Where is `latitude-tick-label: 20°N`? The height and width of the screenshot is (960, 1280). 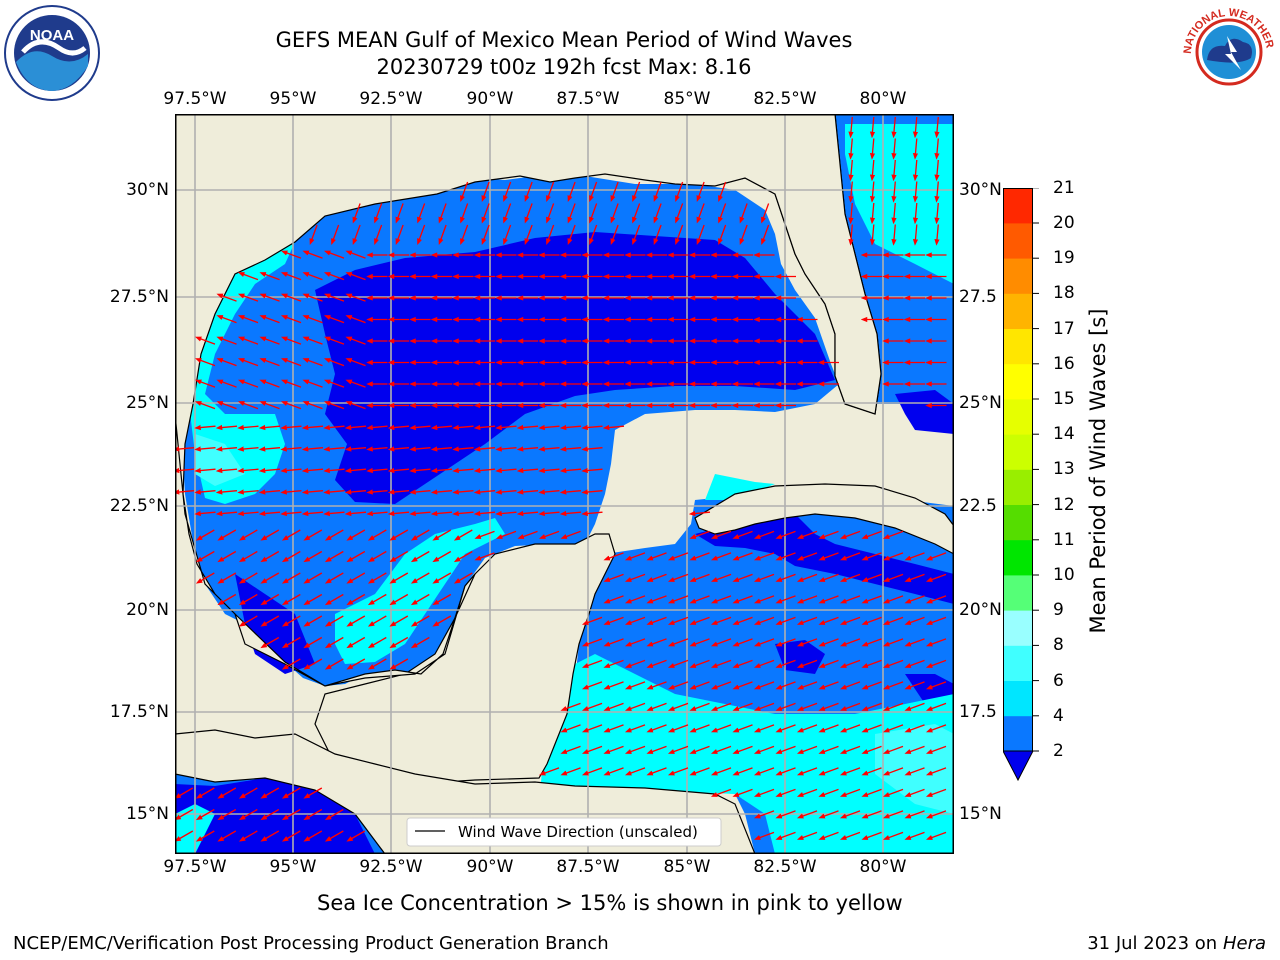
latitude-tick-label: 20°N is located at coordinates (980, 610).